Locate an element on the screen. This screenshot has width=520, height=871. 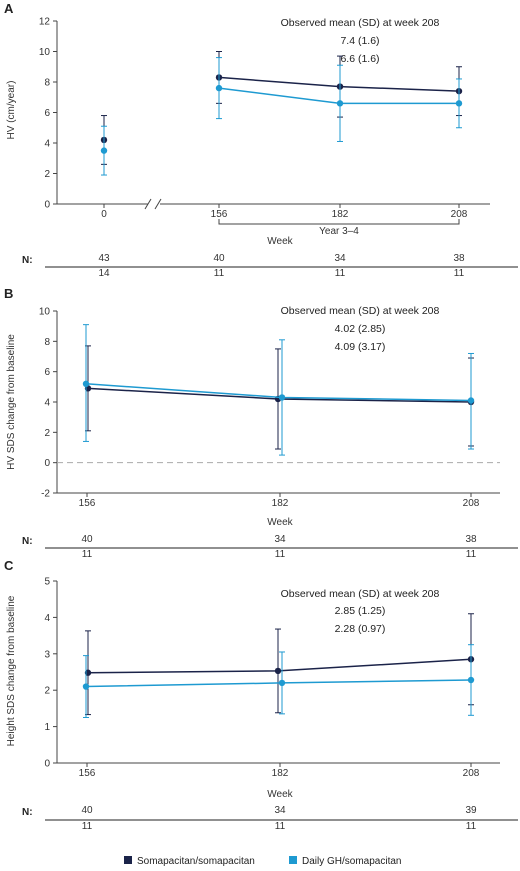
panel-b-series-1-n-value: 34 is located at coordinates (280, 539).